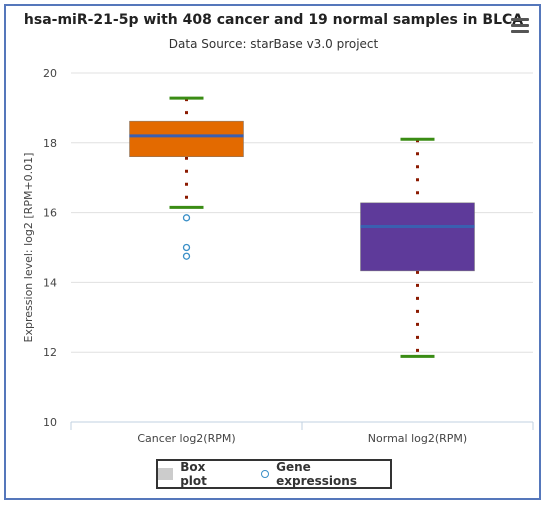 The image size is (547, 507). Describe the element at coordinates (316, 474) in the screenshot. I see `legend-points-label: Gene expressions` at that location.